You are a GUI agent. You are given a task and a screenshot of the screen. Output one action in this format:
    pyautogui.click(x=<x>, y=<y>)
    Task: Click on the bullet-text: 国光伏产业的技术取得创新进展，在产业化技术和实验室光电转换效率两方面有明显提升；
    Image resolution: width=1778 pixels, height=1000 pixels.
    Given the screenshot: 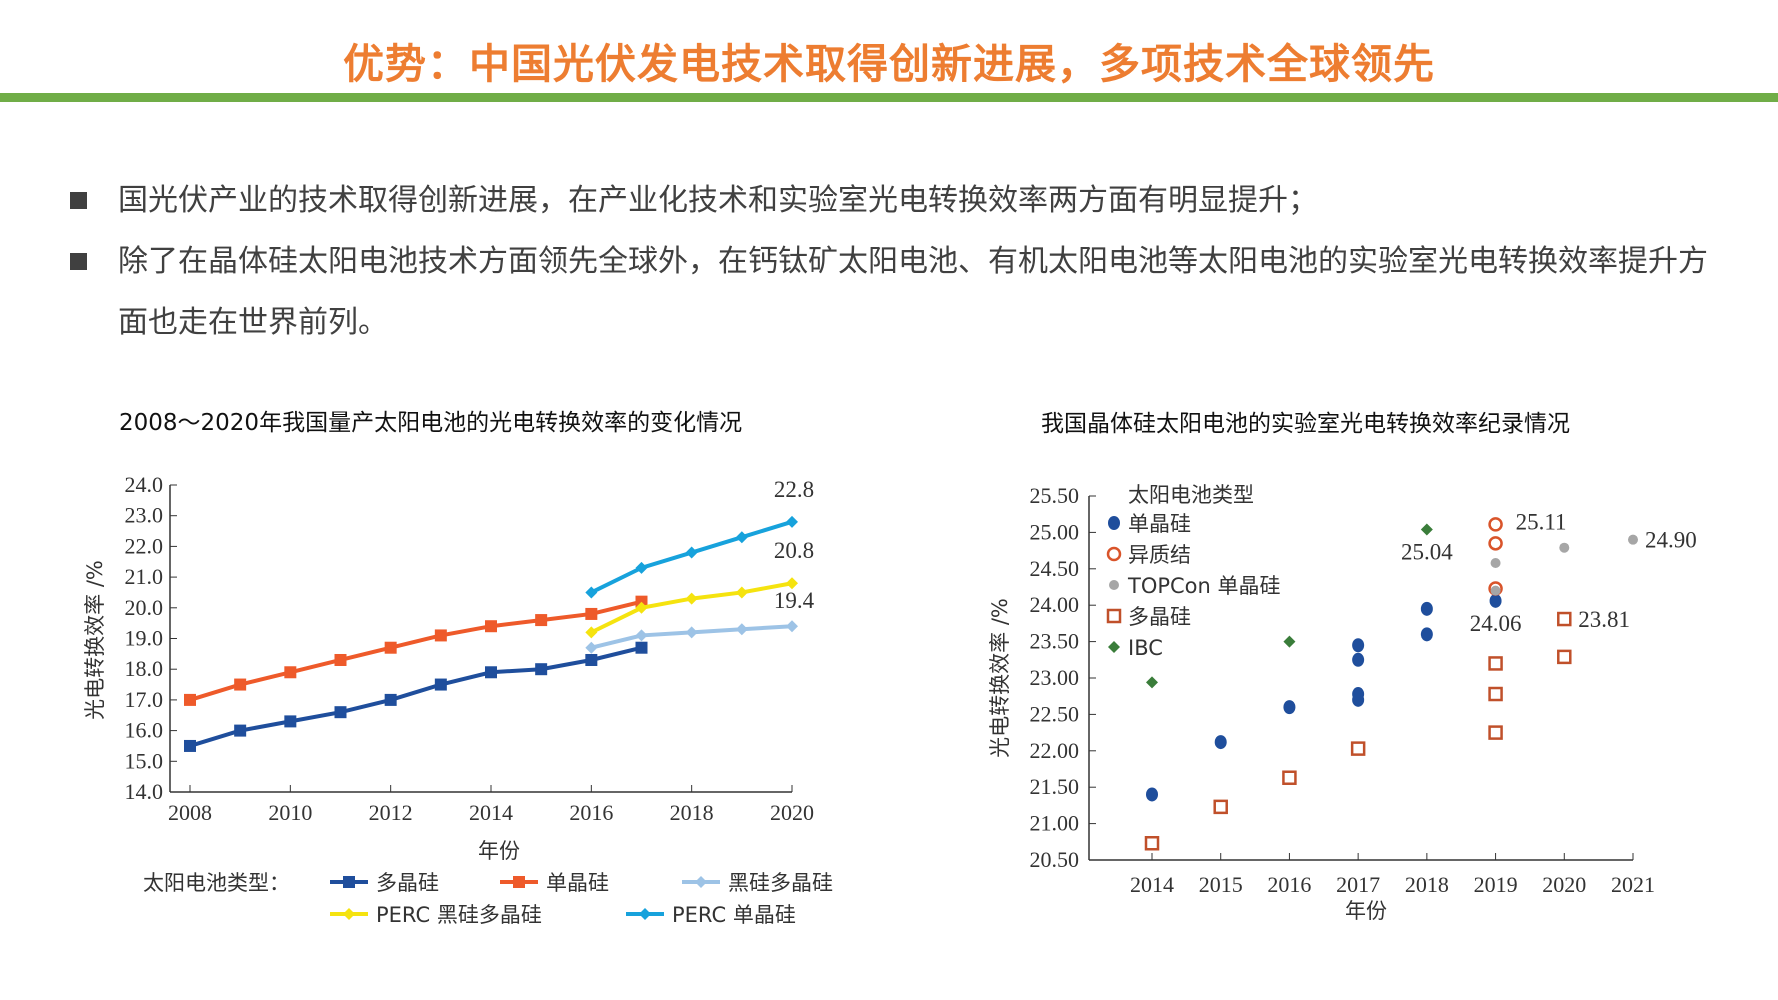 What is the action you would take?
    pyautogui.click(x=718, y=200)
    